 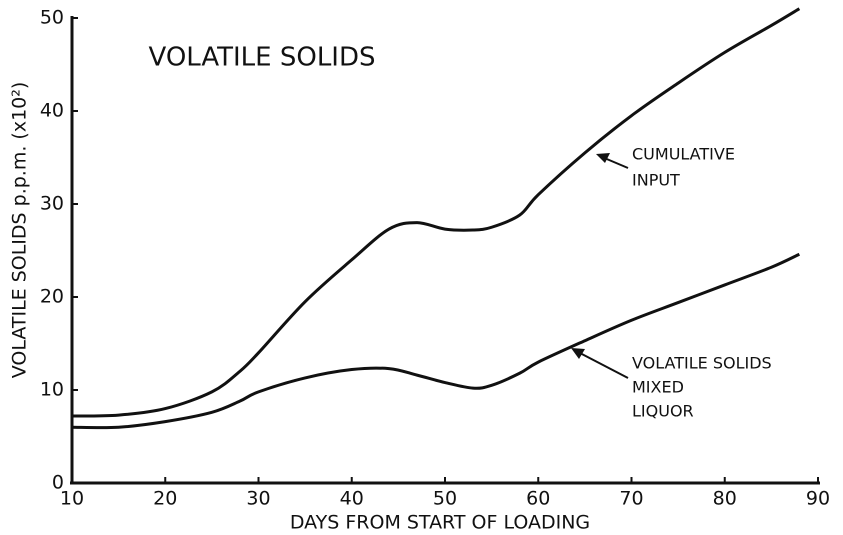 I want to click on x-tick-label: 90, so click(x=818, y=499).